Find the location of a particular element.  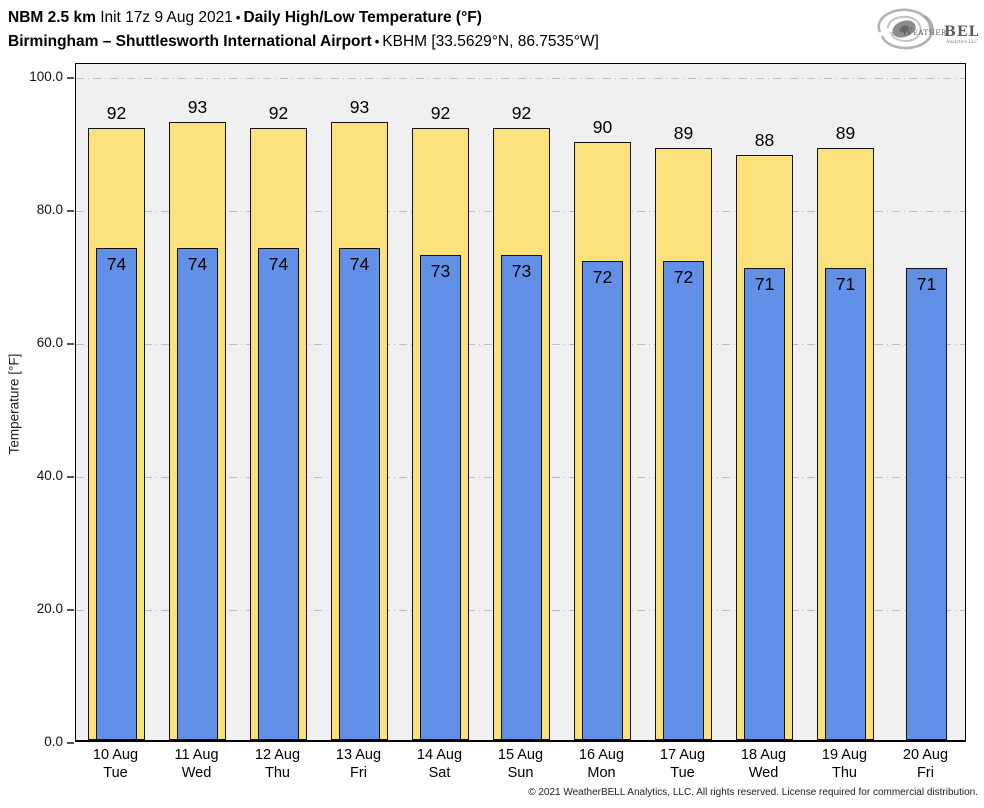

x-tick-label: 11 Aug Wed is located at coordinates (196, 764).